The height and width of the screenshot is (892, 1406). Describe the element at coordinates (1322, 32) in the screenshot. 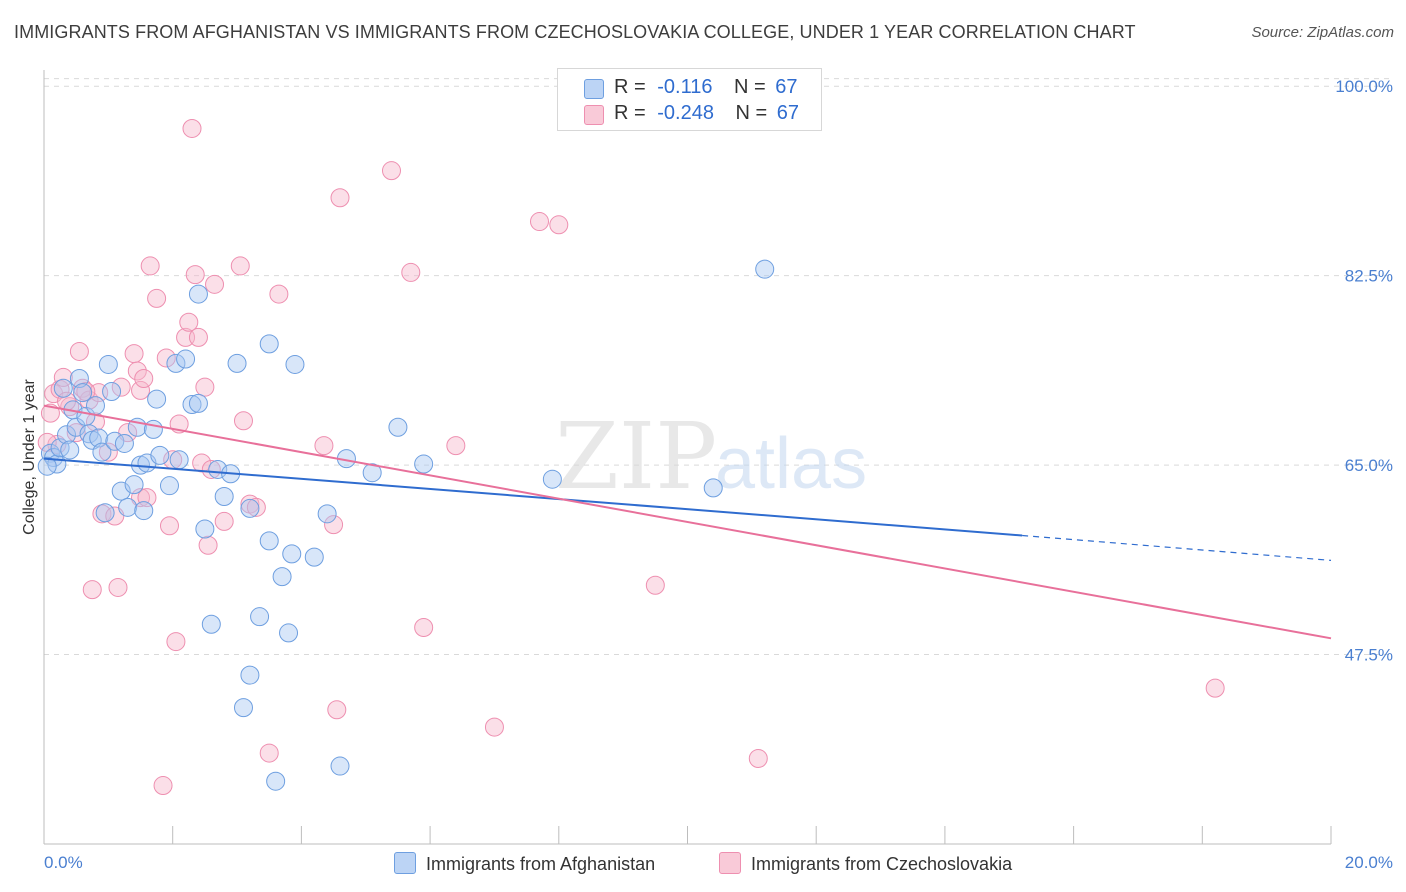

I see `source-label: Source: ZipAtlas.com` at that location.